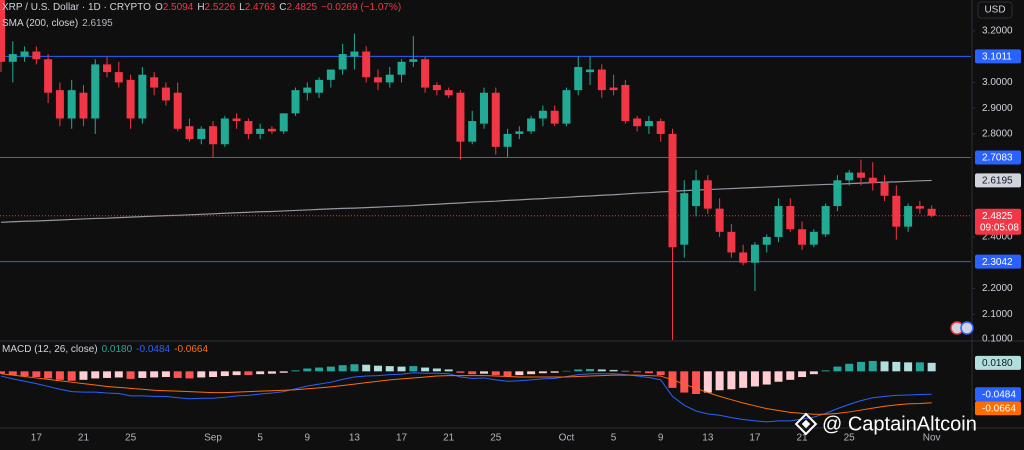 The width and height of the screenshot is (1024, 450). Describe the element at coordinates (997, 339) in the screenshot. I see `y-axis-bottom-label: 0.1000` at that location.